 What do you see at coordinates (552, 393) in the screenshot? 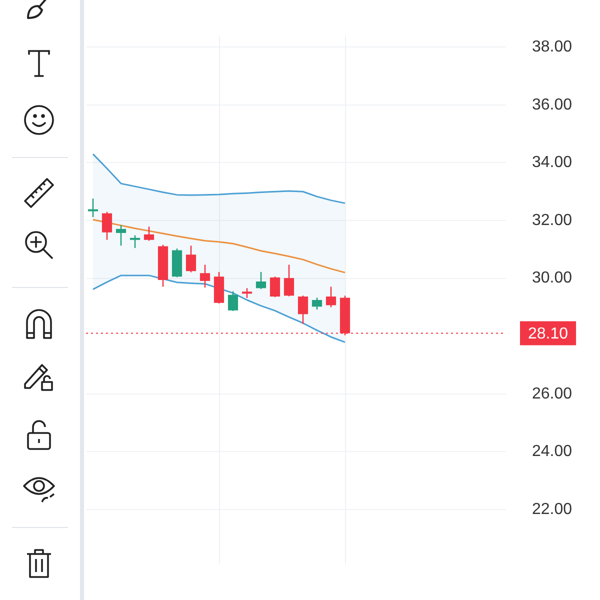
I see `y-tick-label: 26.00` at bounding box center [552, 393].